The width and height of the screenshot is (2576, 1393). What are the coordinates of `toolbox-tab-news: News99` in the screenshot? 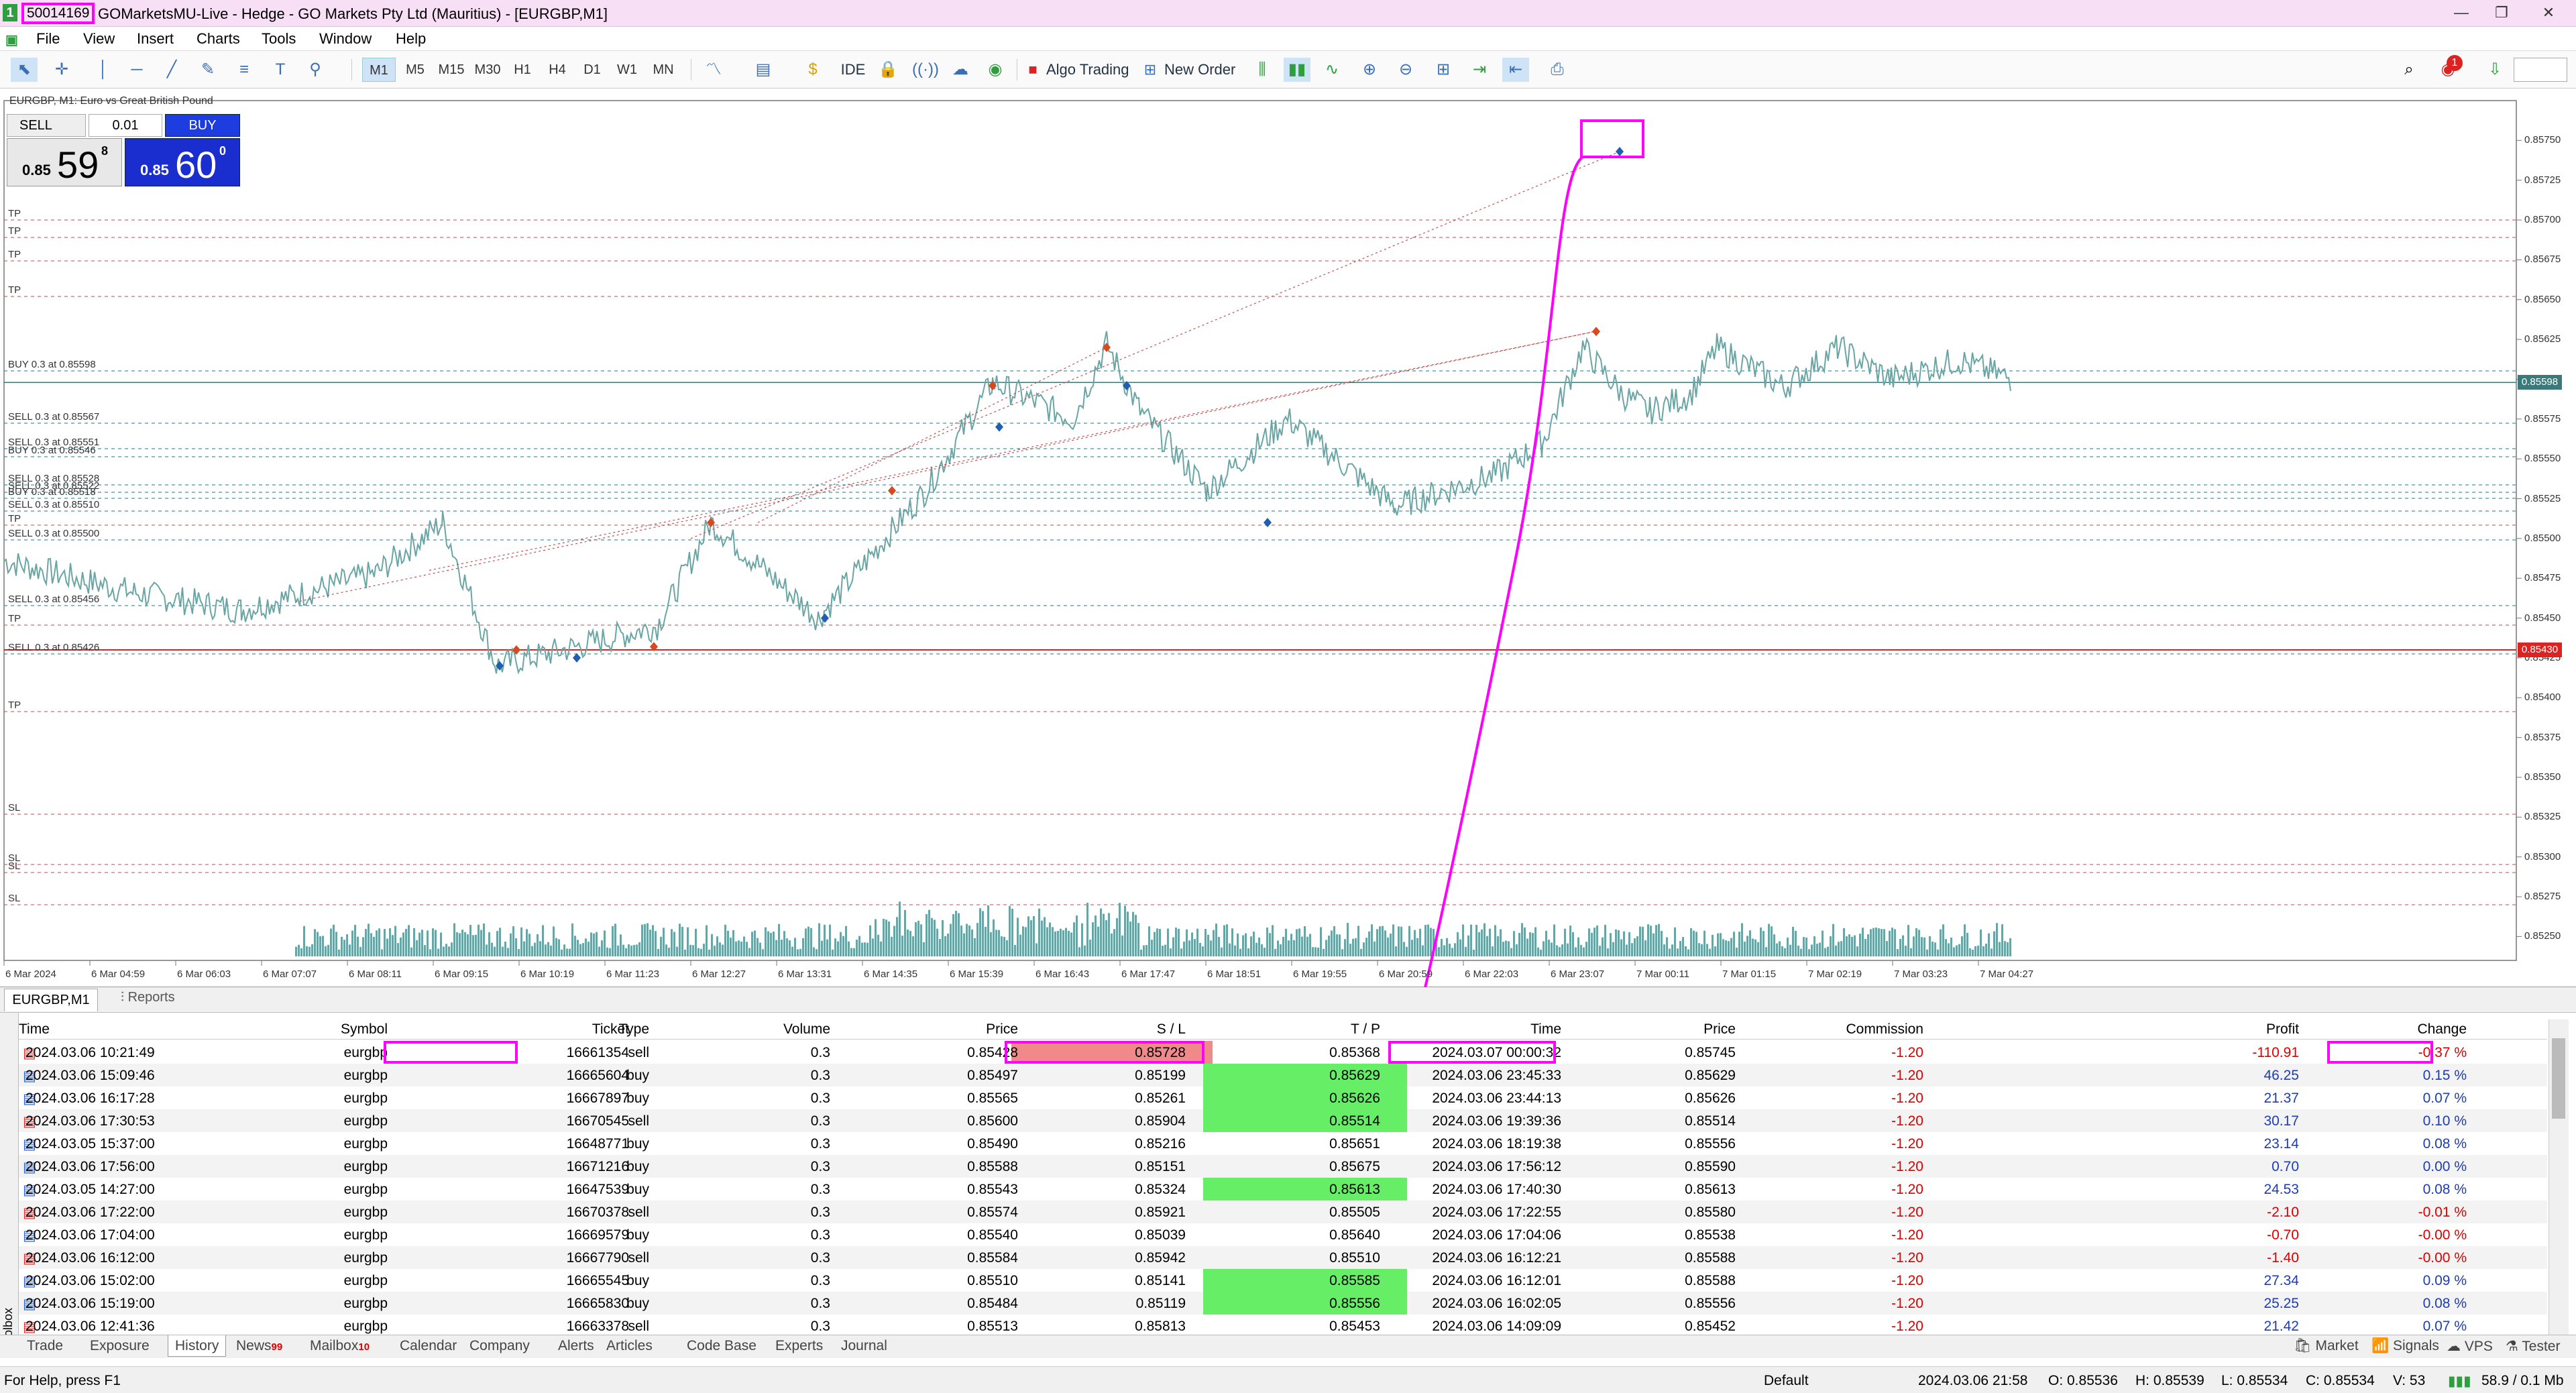 It's located at (259, 1346).